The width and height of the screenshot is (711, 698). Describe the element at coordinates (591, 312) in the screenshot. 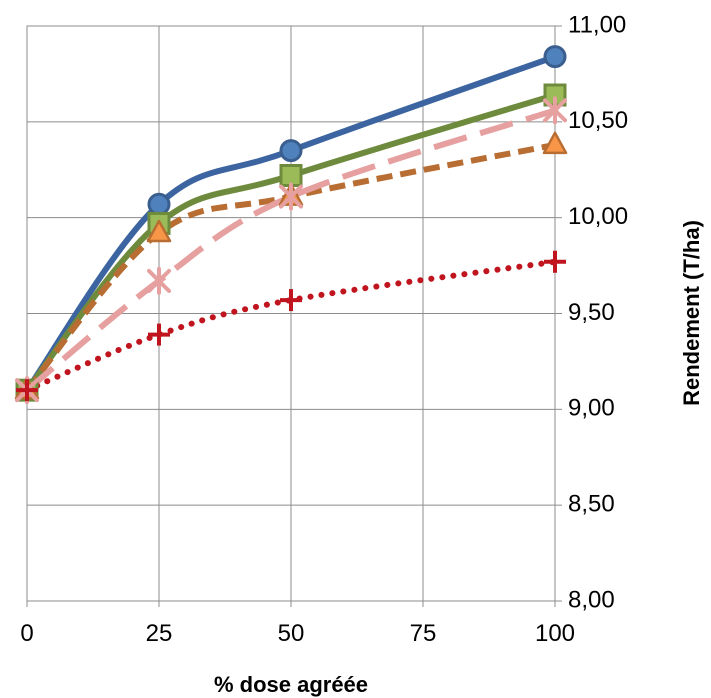

I see `y-tick-label: 9,50` at that location.